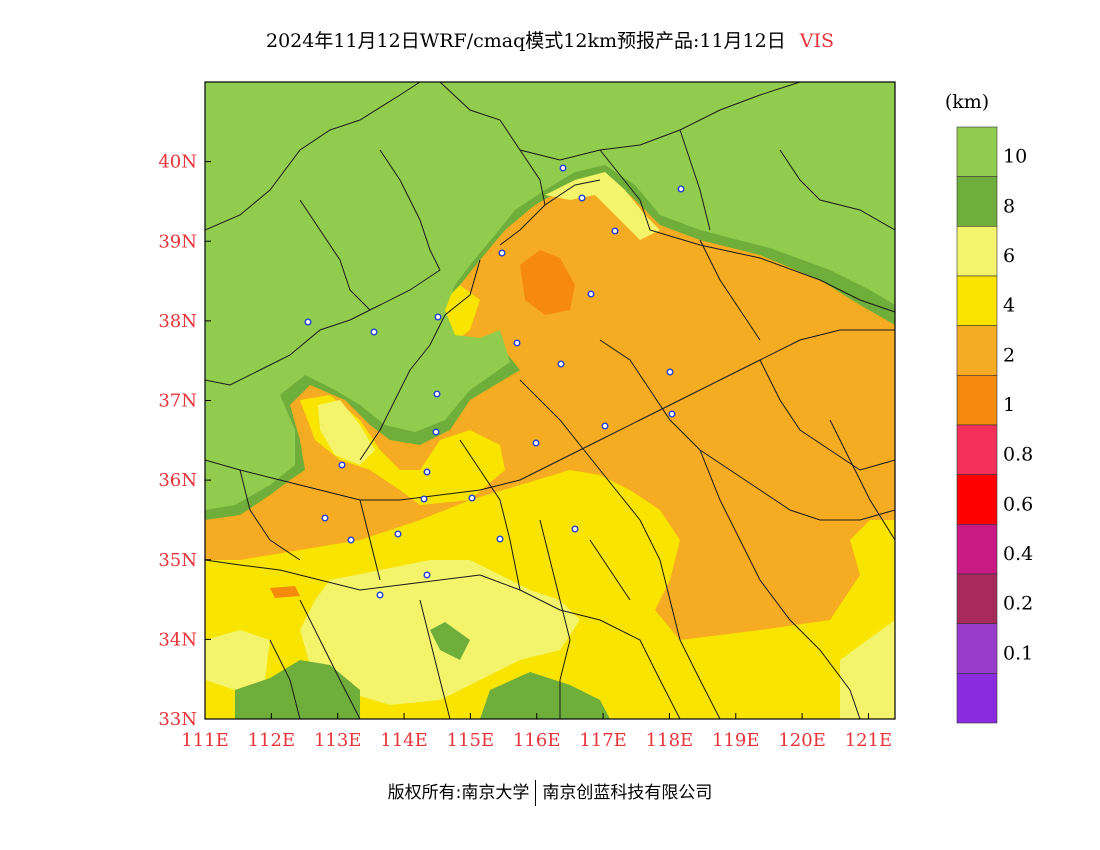  Describe the element at coordinates (272, 740) in the screenshot. I see `lon-tick-label: 112E` at that location.